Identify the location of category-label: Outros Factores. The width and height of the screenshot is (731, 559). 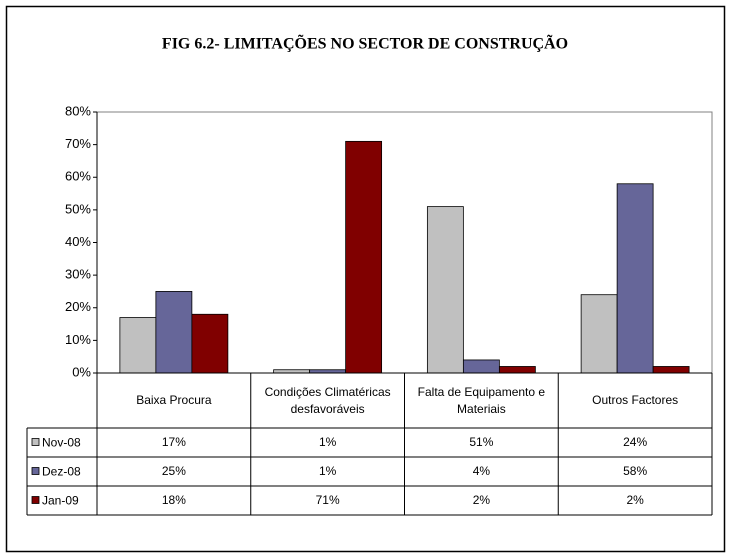
(635, 400).